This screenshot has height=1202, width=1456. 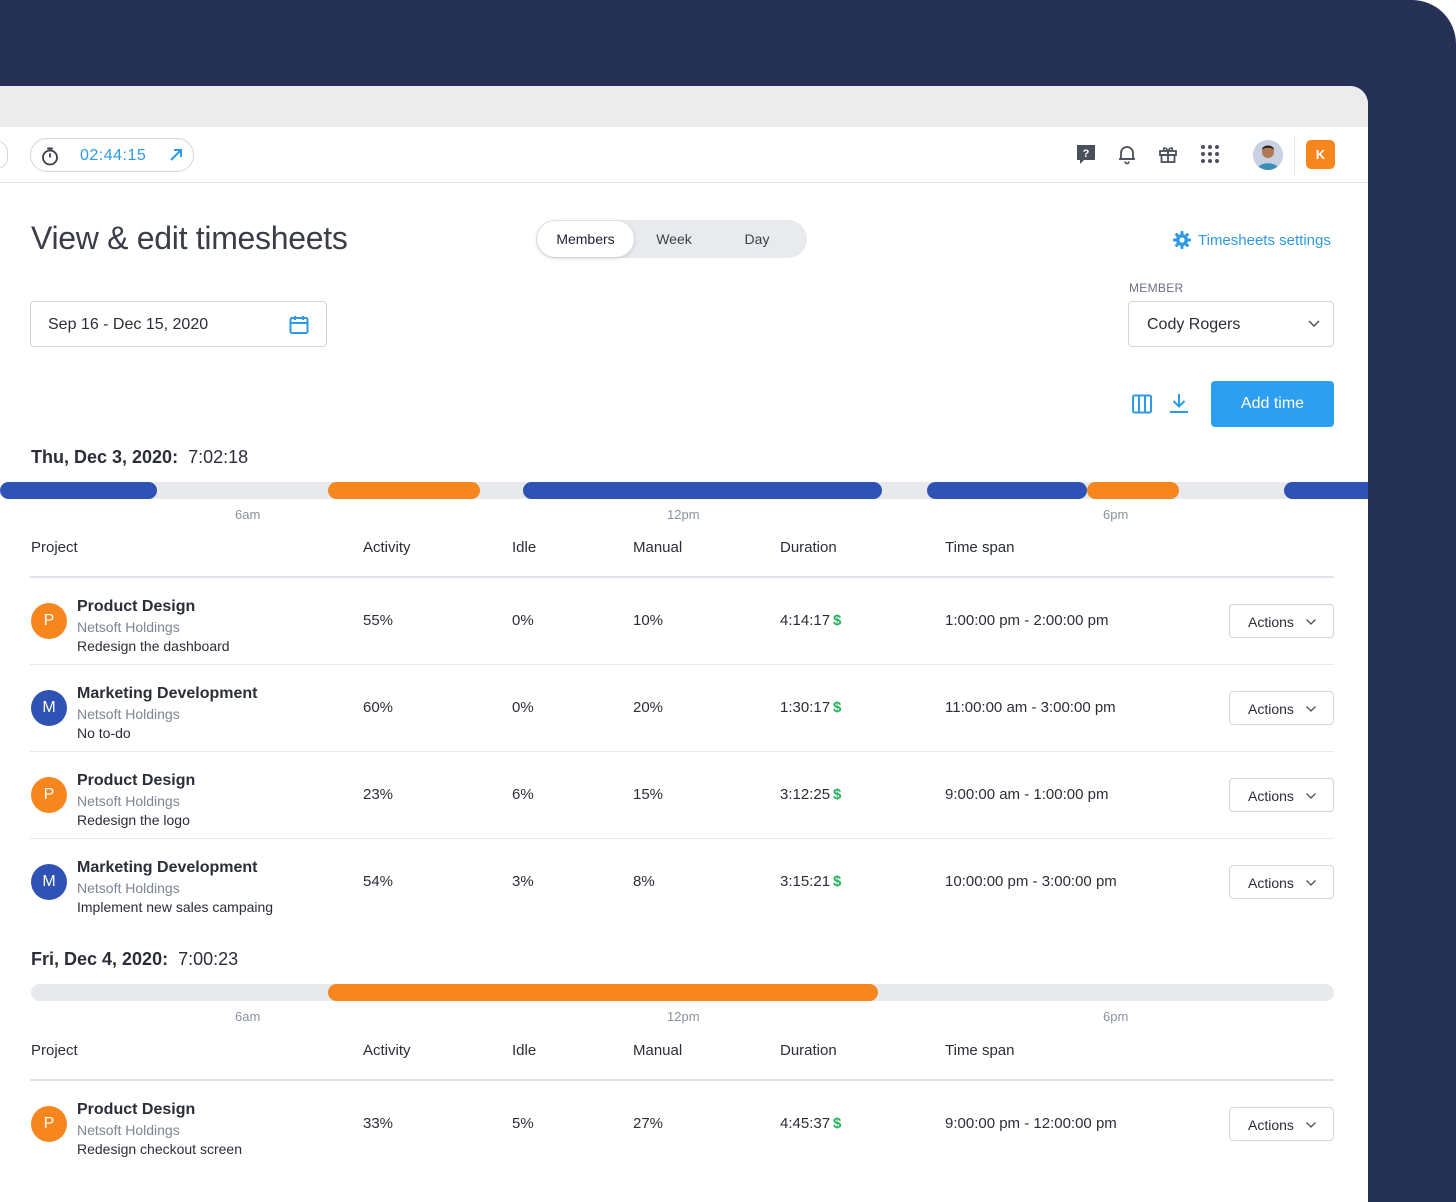 I want to click on organization-badge: K, so click(x=1320, y=154).